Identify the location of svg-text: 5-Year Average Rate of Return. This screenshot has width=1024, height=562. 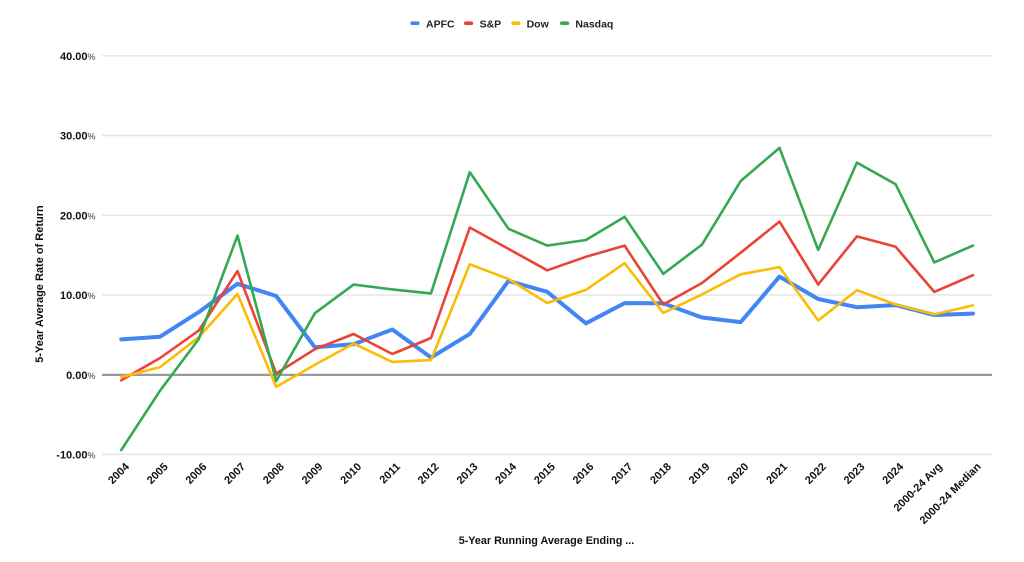
(40, 284).